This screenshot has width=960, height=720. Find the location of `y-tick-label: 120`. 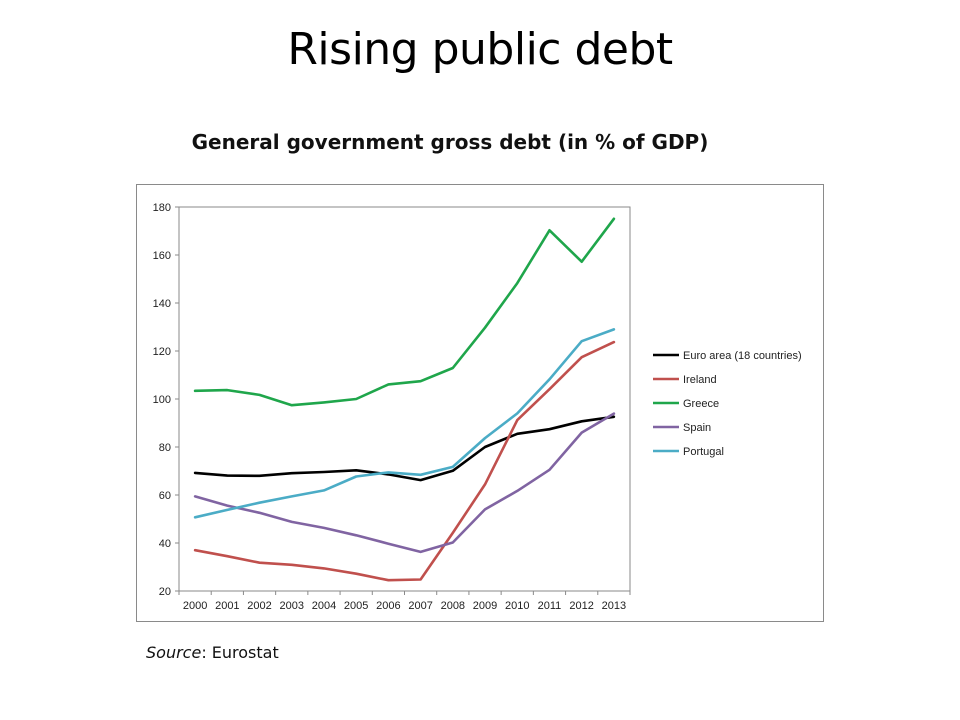

y-tick-label: 120 is located at coordinates (162, 352).